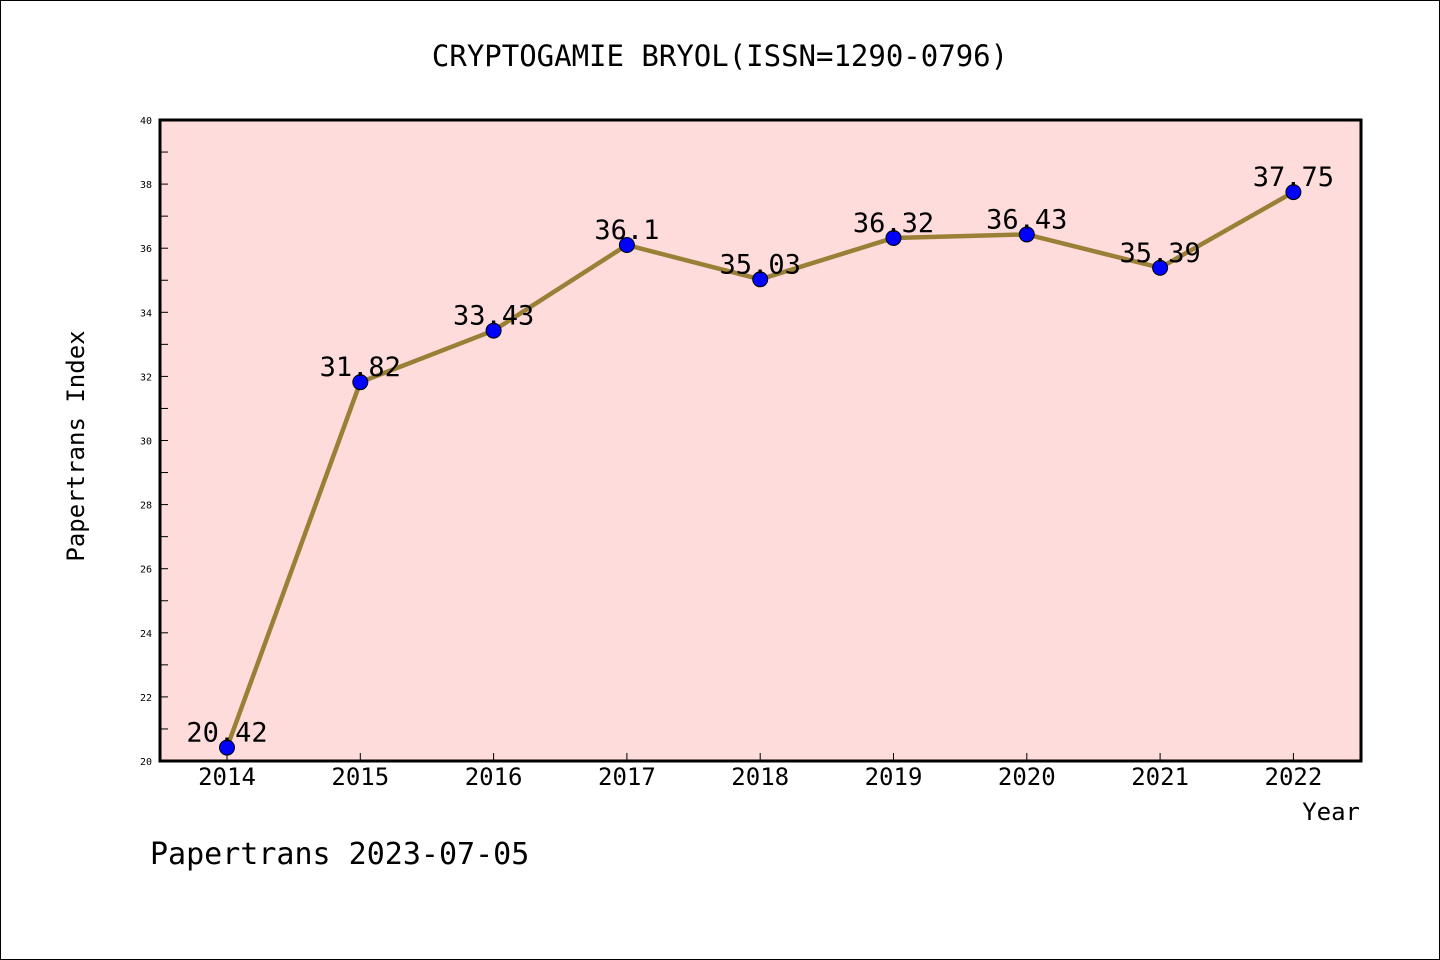 This screenshot has width=1440, height=960. Describe the element at coordinates (146, 506) in the screenshot. I see `y-tick-label: 28` at that location.